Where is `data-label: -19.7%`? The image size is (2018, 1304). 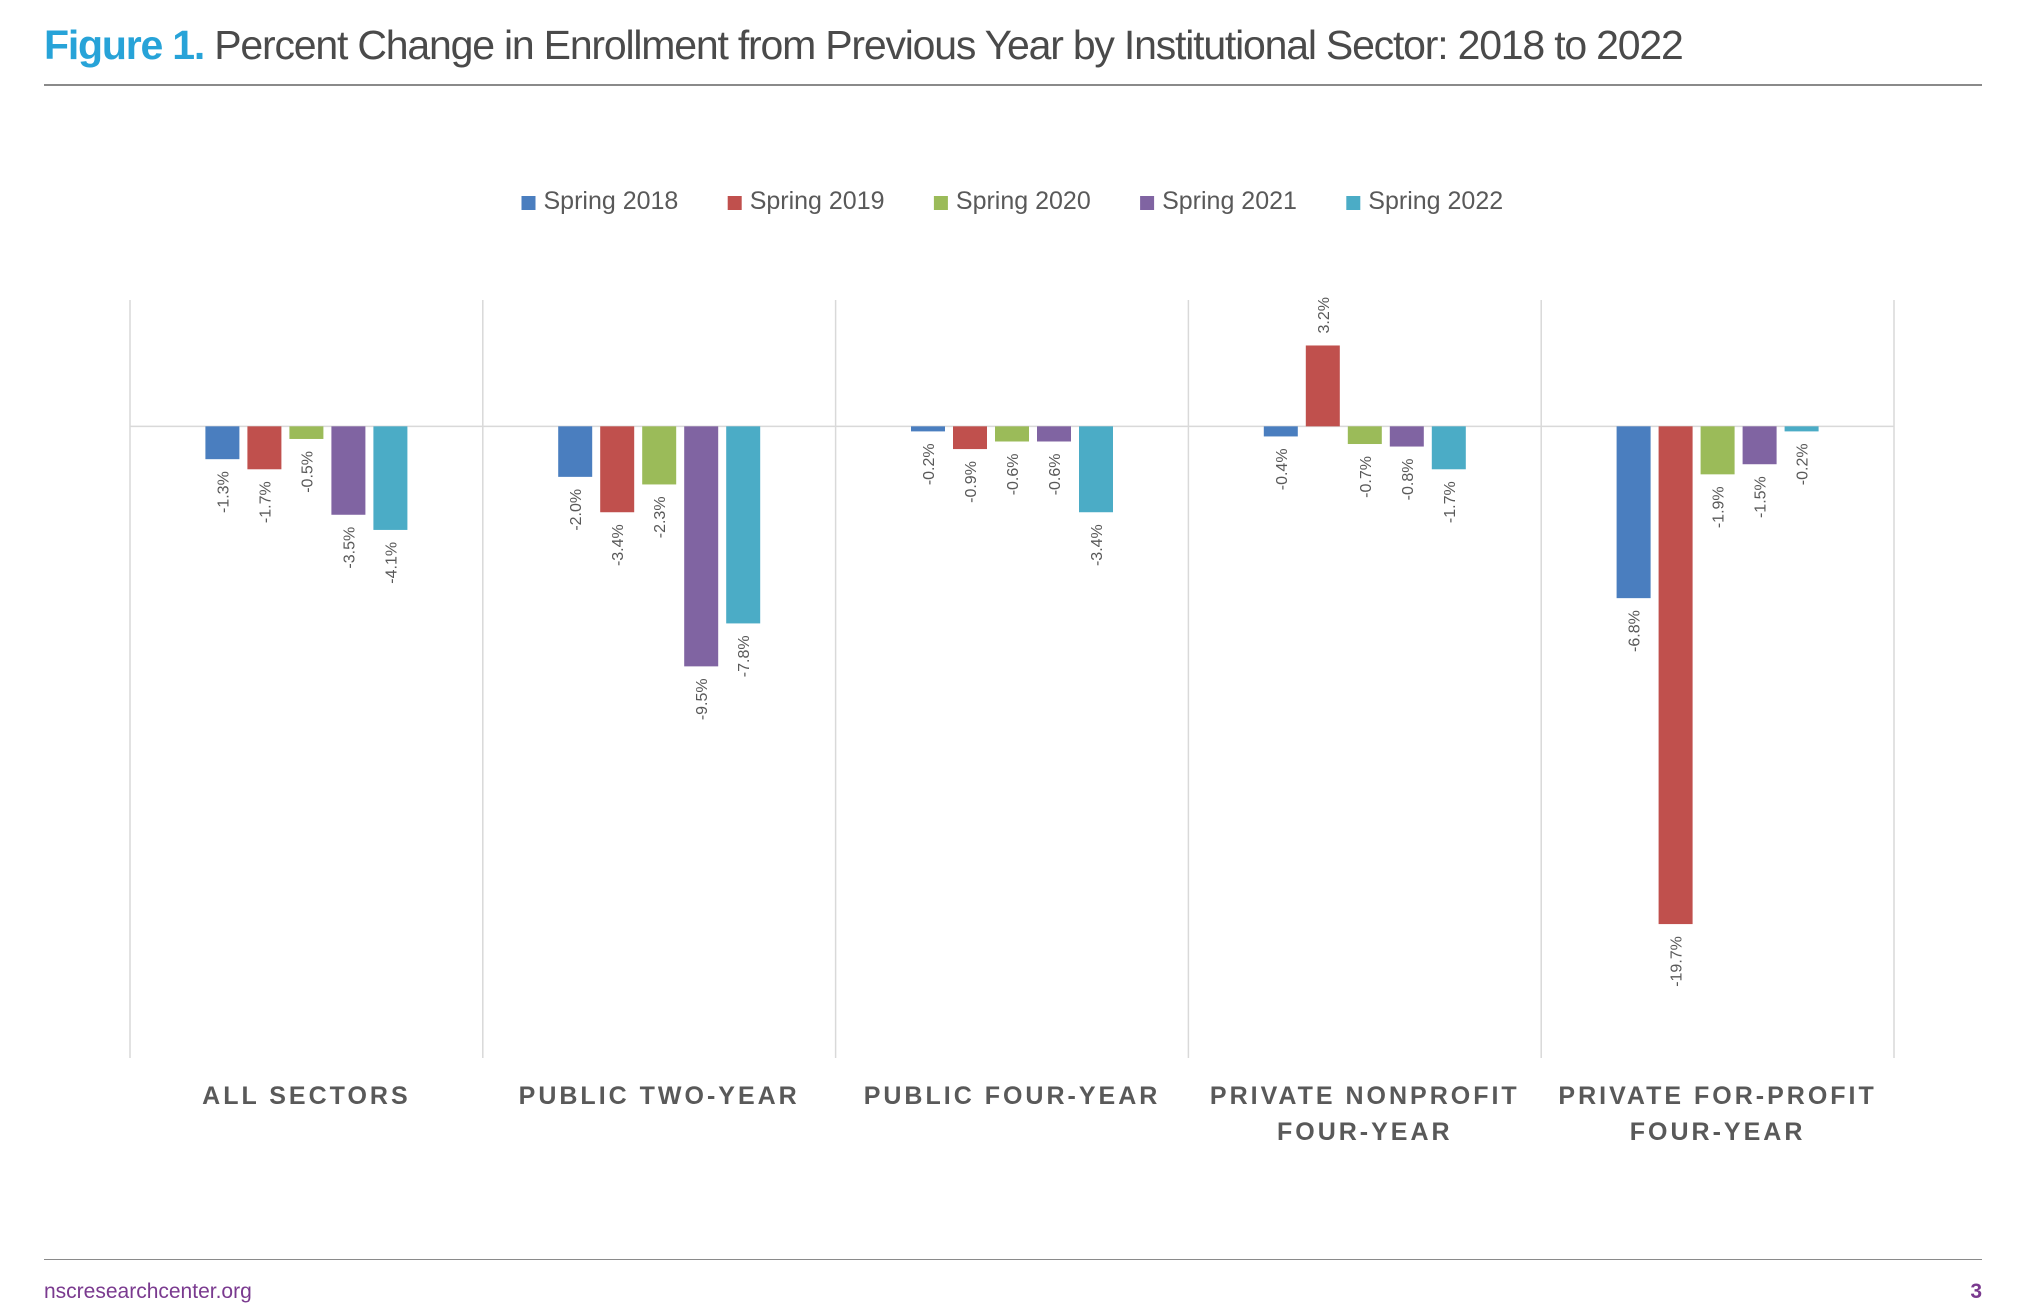
data-label: -19.7% is located at coordinates (1677, 961).